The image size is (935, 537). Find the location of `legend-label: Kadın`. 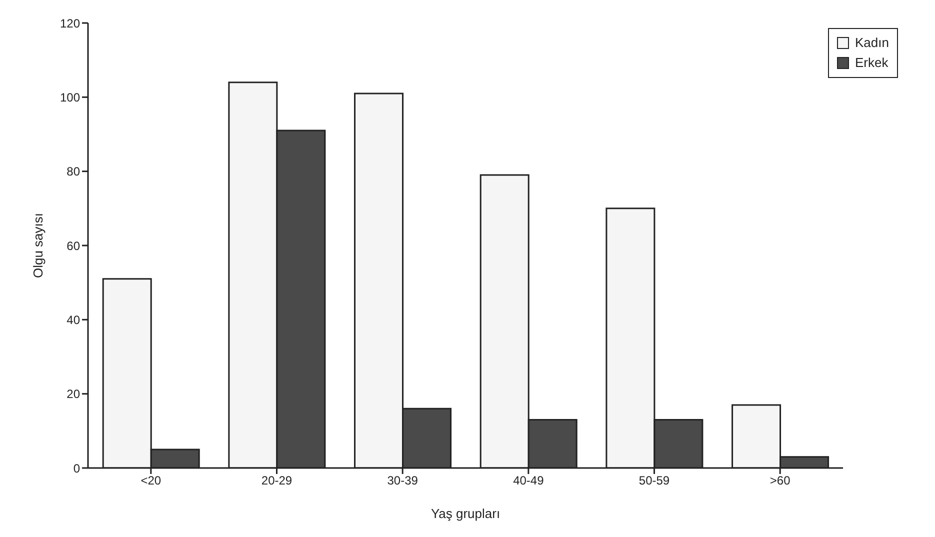

legend-label: Kadın is located at coordinates (872, 43).